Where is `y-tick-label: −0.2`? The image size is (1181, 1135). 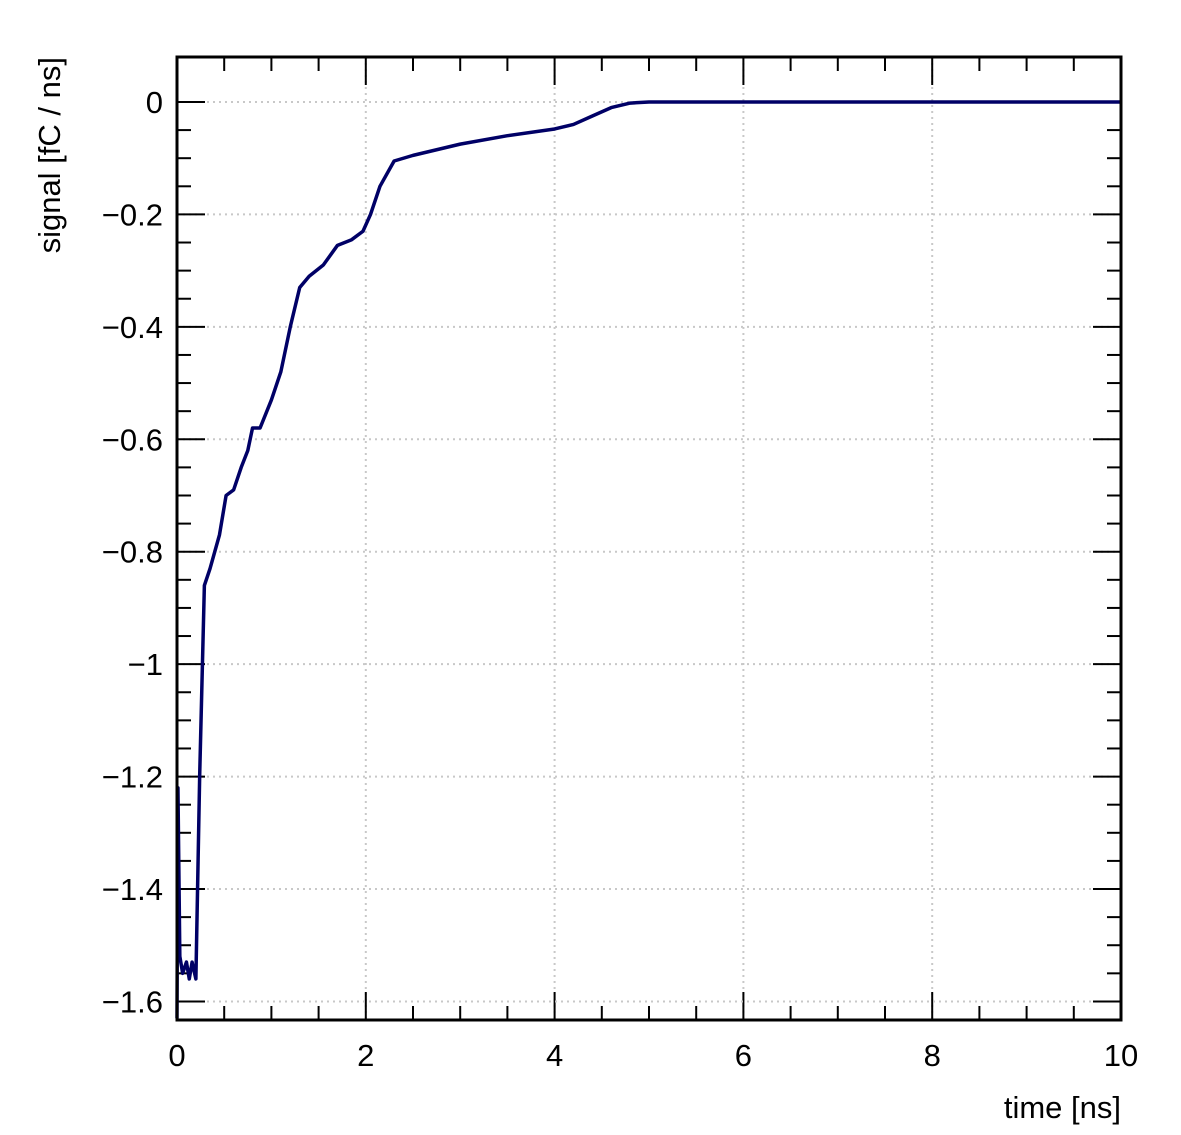 y-tick-label: −0.2 is located at coordinates (132, 214).